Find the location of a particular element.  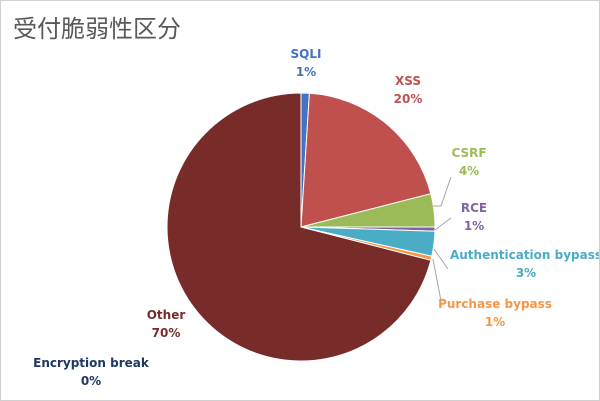

slice-percent-csrf: 4% is located at coordinates (469, 171).